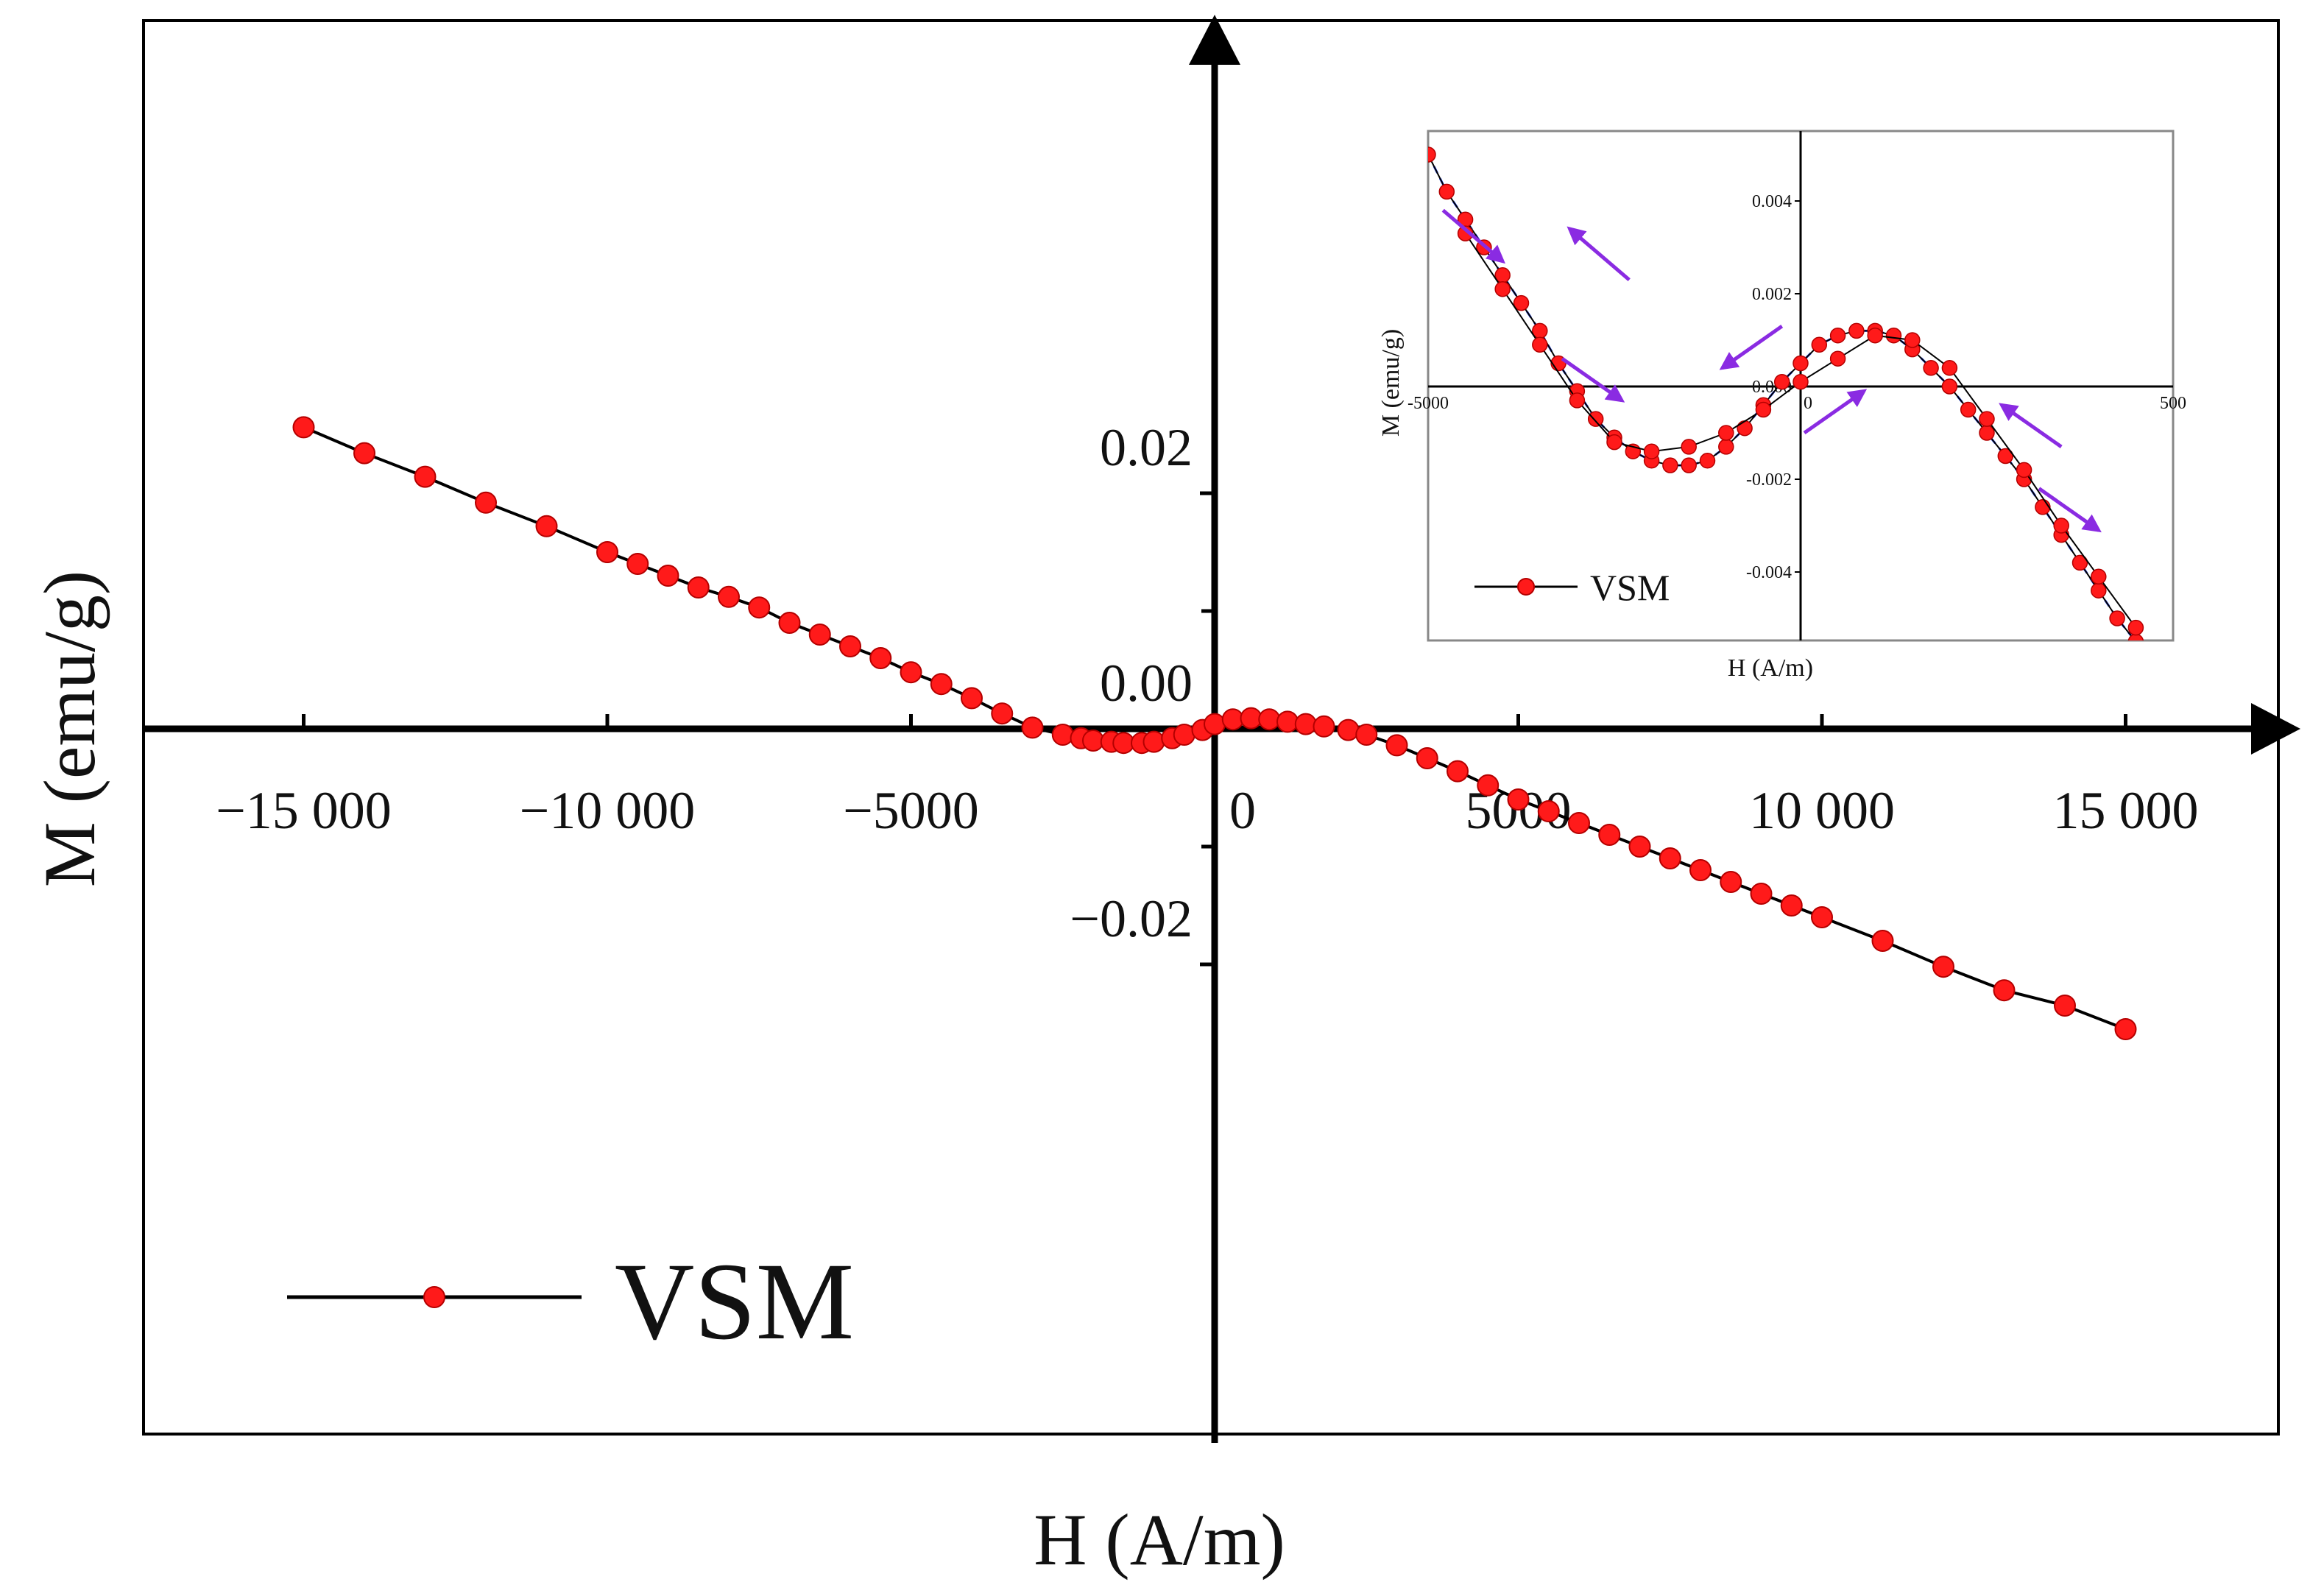 The image size is (2310, 1596). What do you see at coordinates (1770, 668) in the screenshot?
I see `inset-x-axis-title: H (A/m)` at bounding box center [1770, 668].